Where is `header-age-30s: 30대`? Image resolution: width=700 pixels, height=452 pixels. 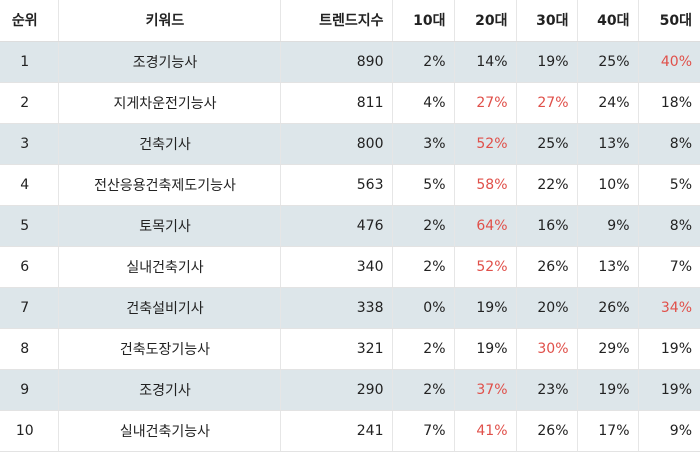
header-age-30s: 30대 is located at coordinates (546, 21).